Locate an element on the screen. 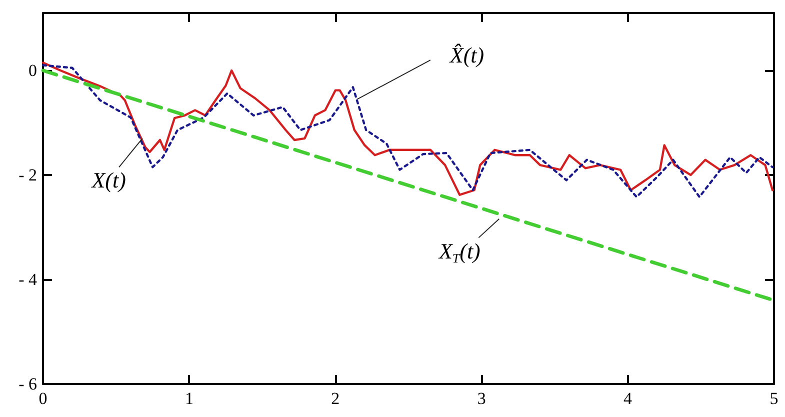 This screenshot has width=785, height=417. series-label: X(t) is located at coordinates (108, 180).